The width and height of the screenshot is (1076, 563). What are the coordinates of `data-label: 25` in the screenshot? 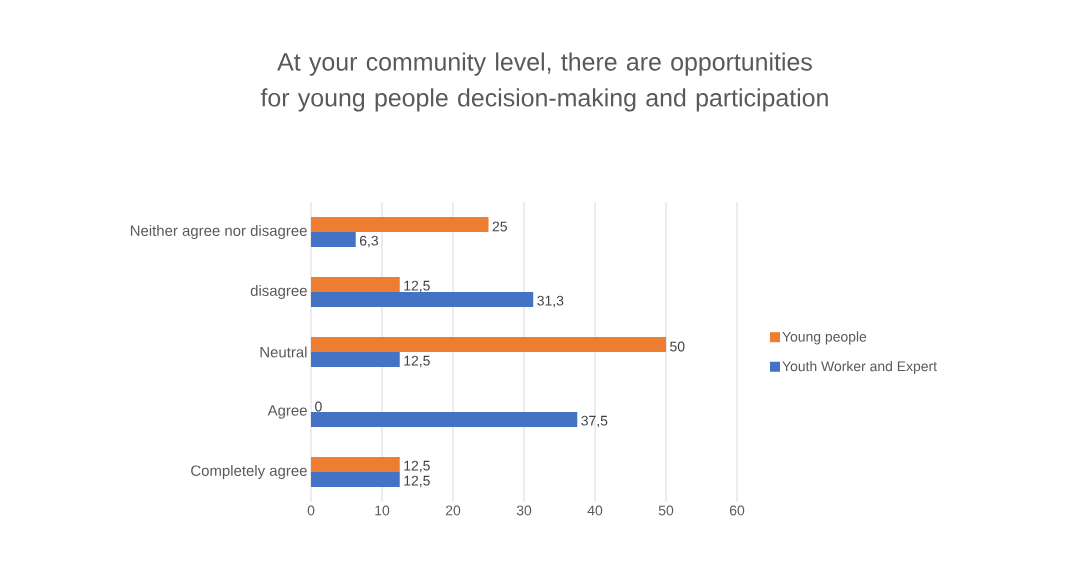 It's located at (499, 226).